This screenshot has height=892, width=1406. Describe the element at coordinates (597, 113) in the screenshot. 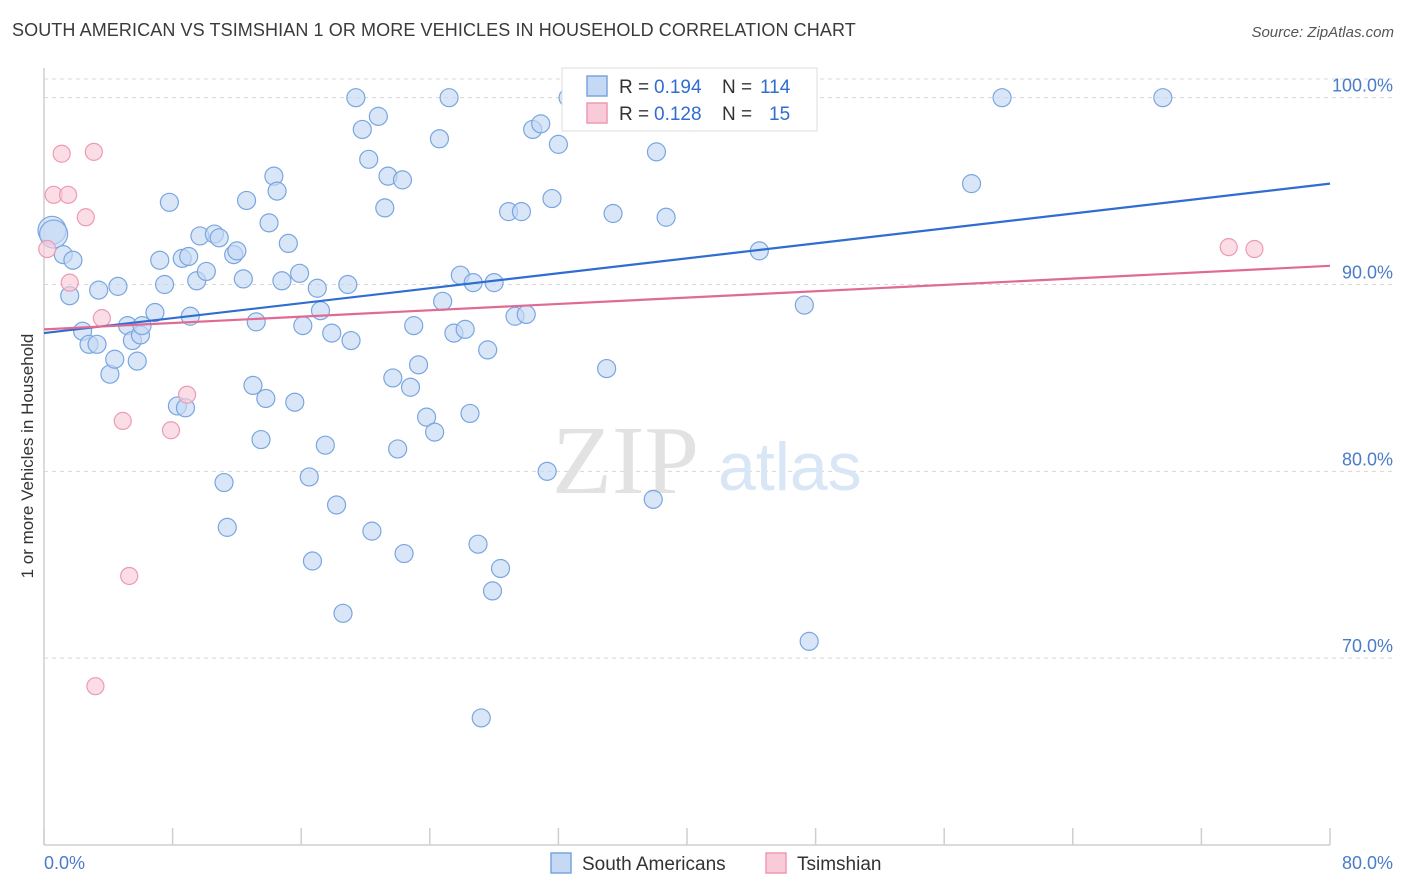

I see `legend-swatch-pink` at that location.